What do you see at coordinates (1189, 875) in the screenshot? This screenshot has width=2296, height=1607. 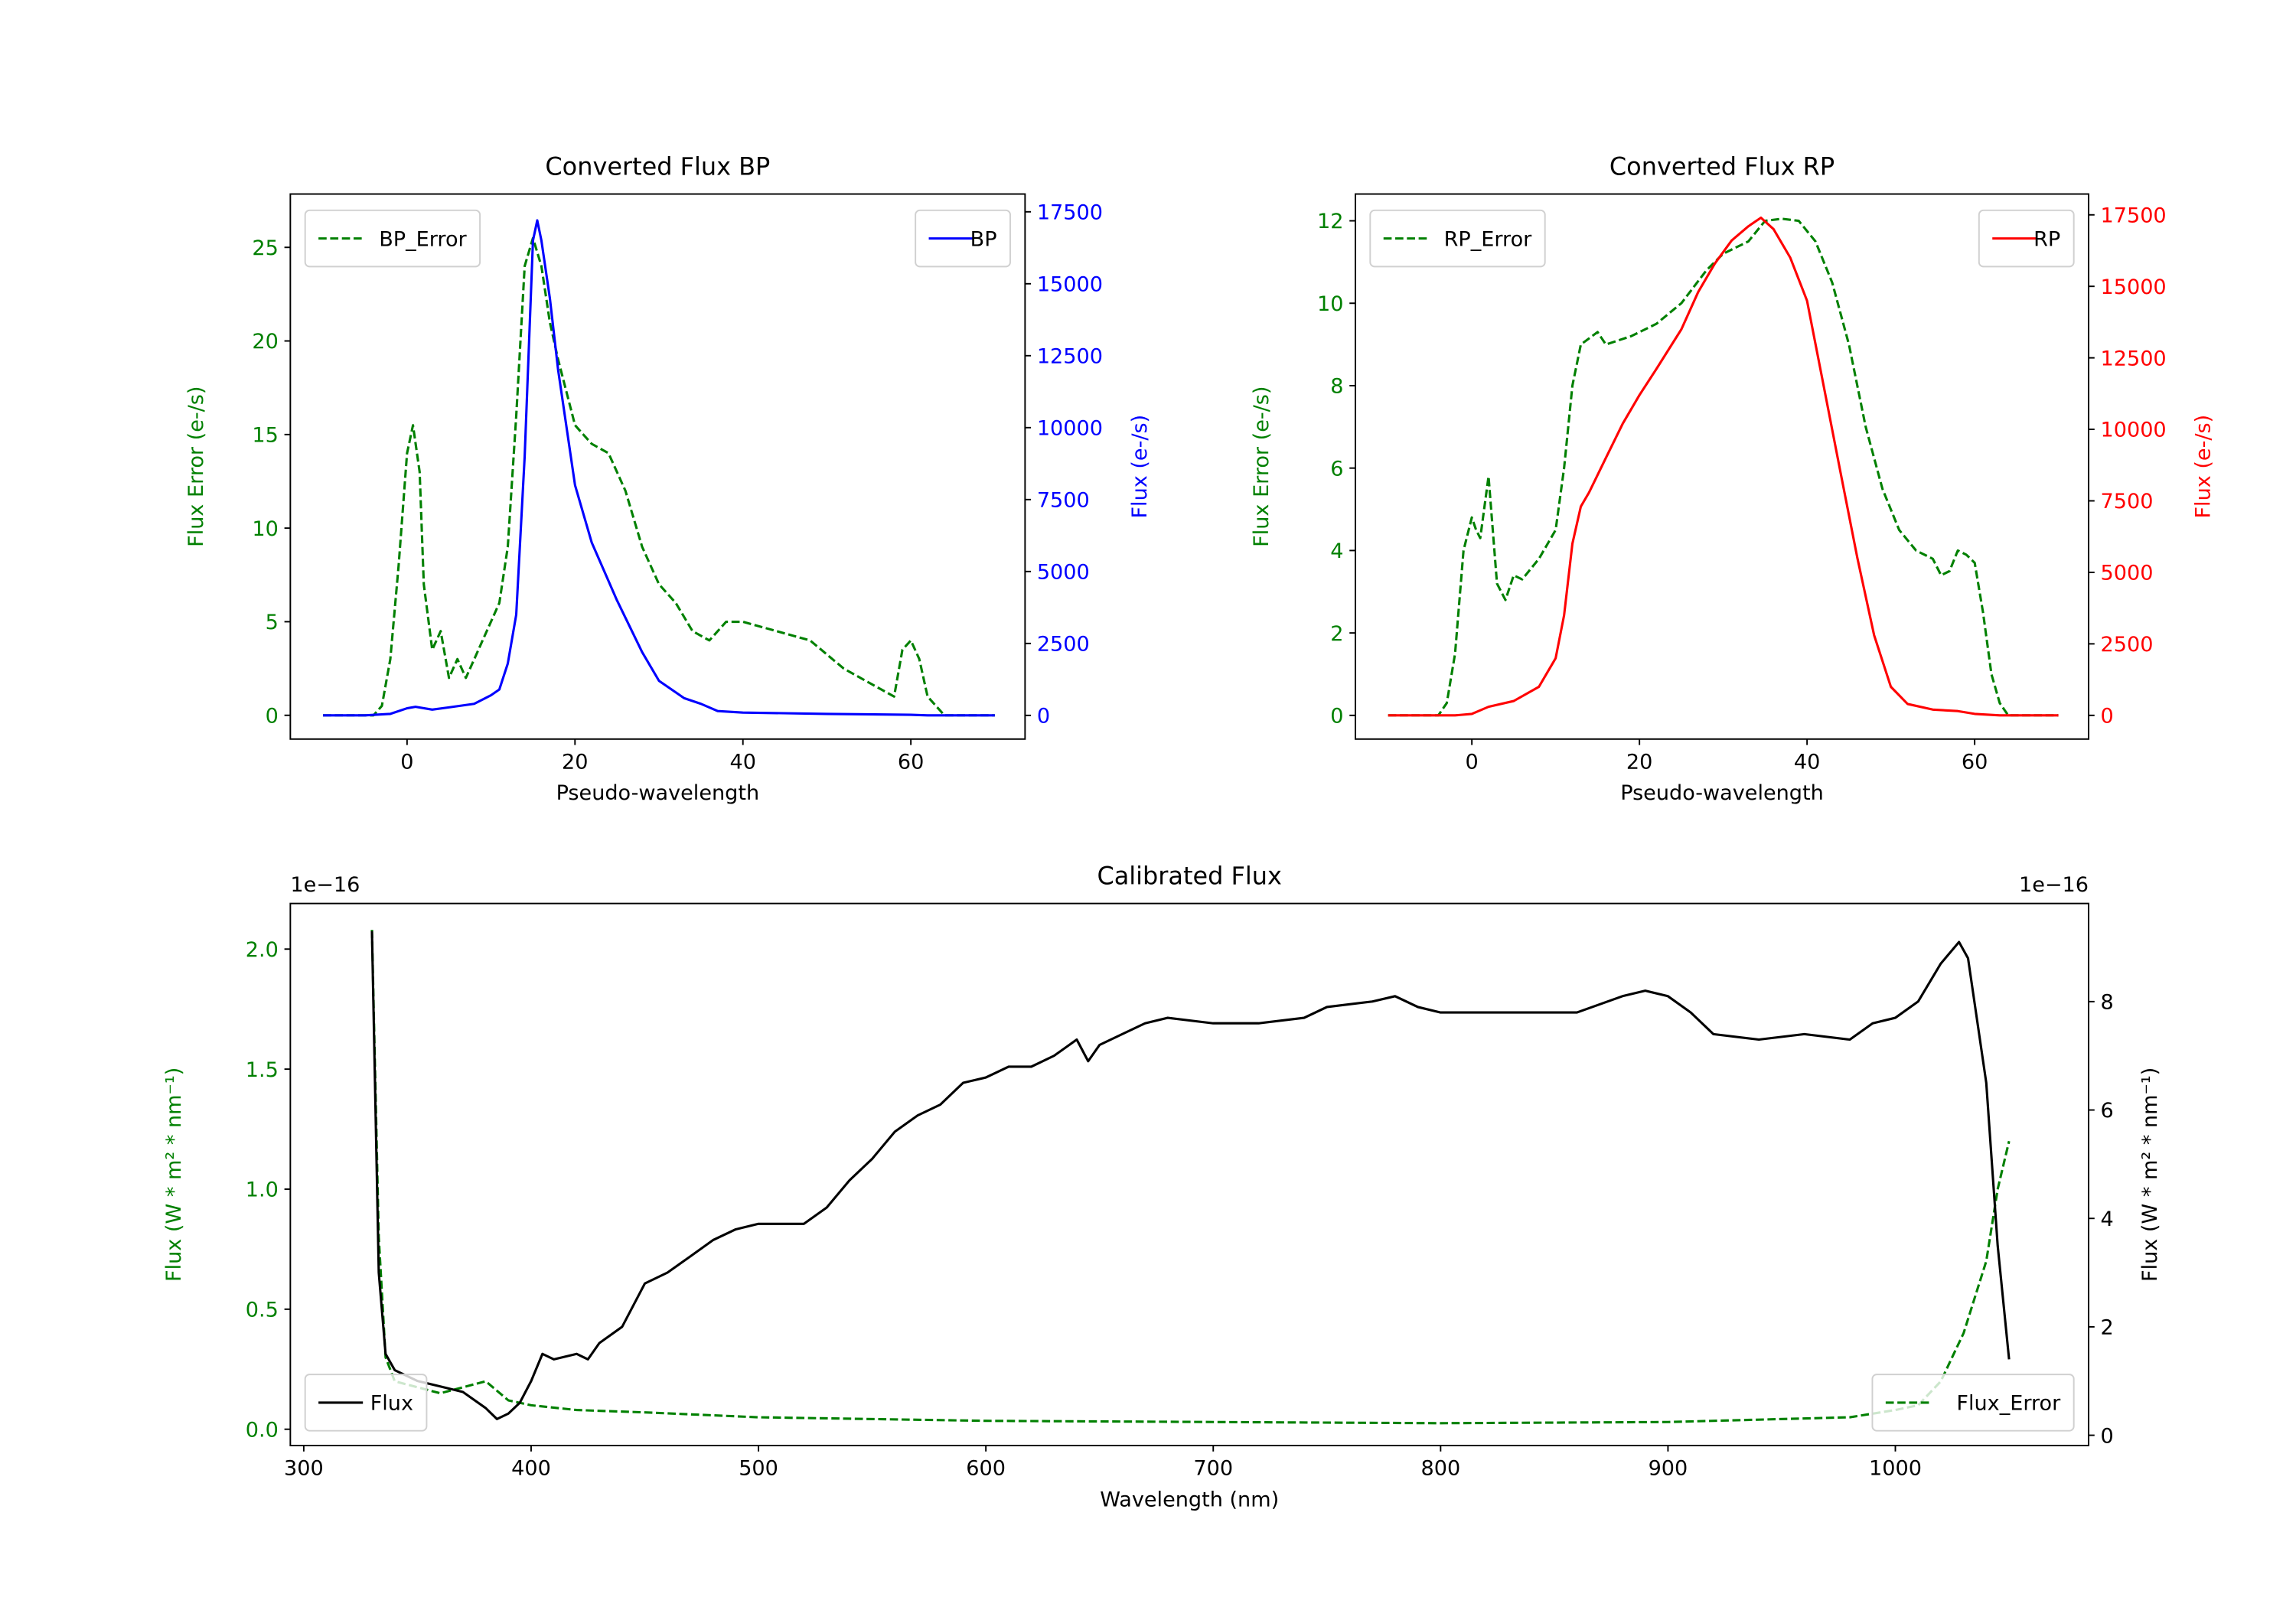 I see `chart-title: Calibrated Flux` at bounding box center [1189, 875].